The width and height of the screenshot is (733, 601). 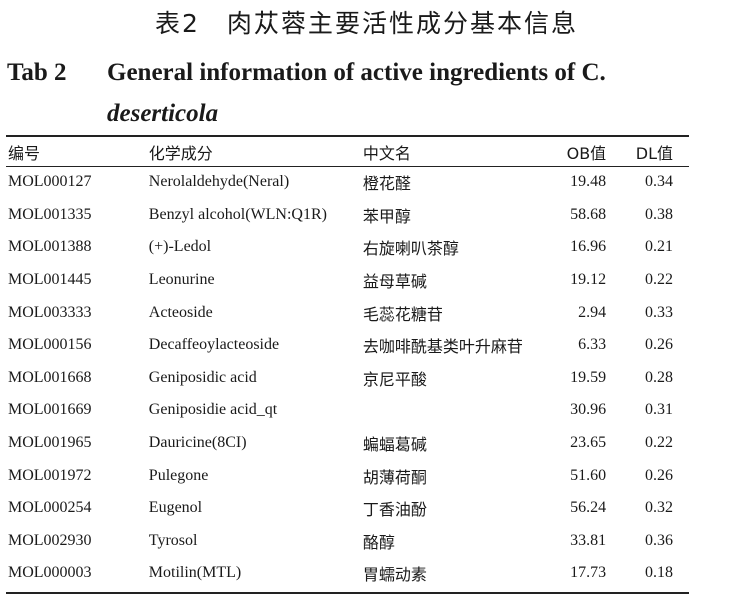 What do you see at coordinates (394, 445) in the screenshot?
I see `cell-chinese-name: 蝙蝠葛碱` at bounding box center [394, 445].